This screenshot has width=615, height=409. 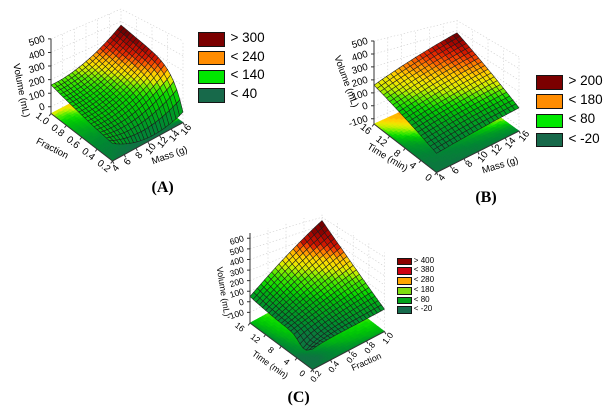 What do you see at coordinates (58, 130) in the screenshot?
I see `svg-text: 0.8` at bounding box center [58, 130].